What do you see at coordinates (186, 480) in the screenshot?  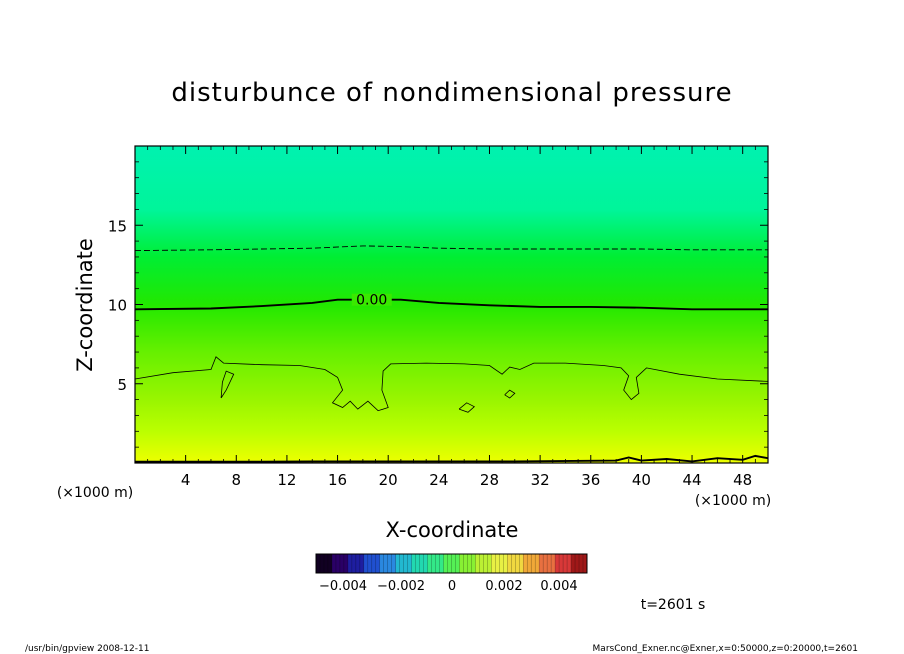 I see `x-tick-label: 4` at bounding box center [186, 480].